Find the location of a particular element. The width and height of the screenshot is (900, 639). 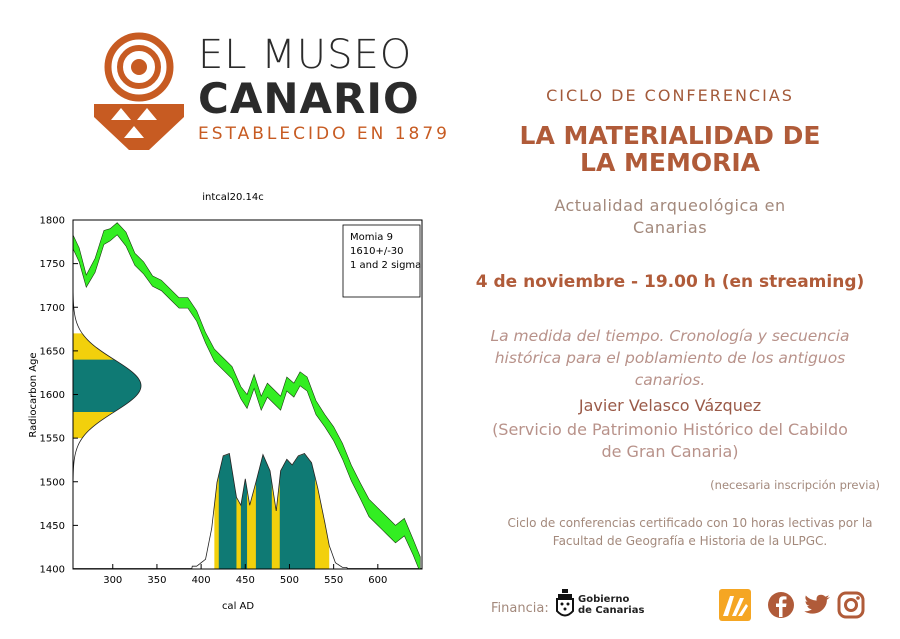

y-tick-label: 1750 is located at coordinates (52, 264).